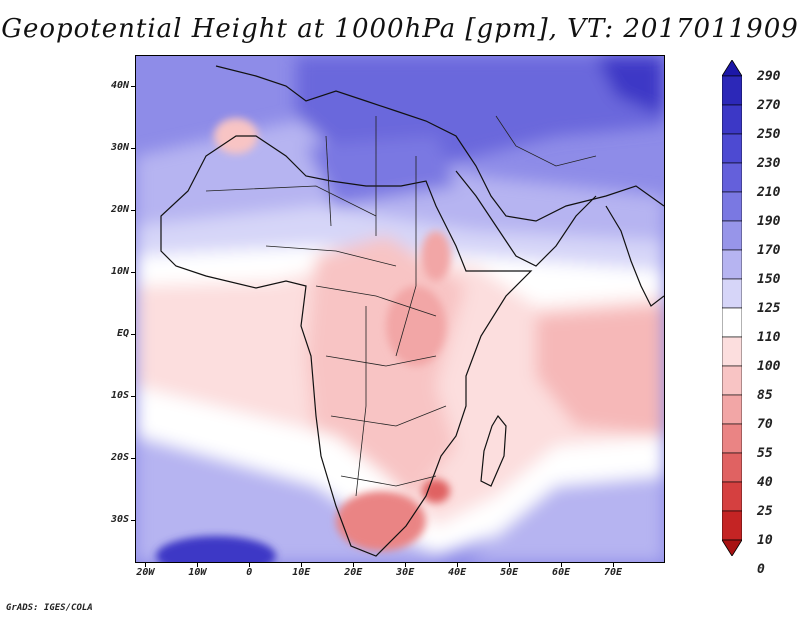  I want to click on lon-tick-label: 70E, so click(613, 572).